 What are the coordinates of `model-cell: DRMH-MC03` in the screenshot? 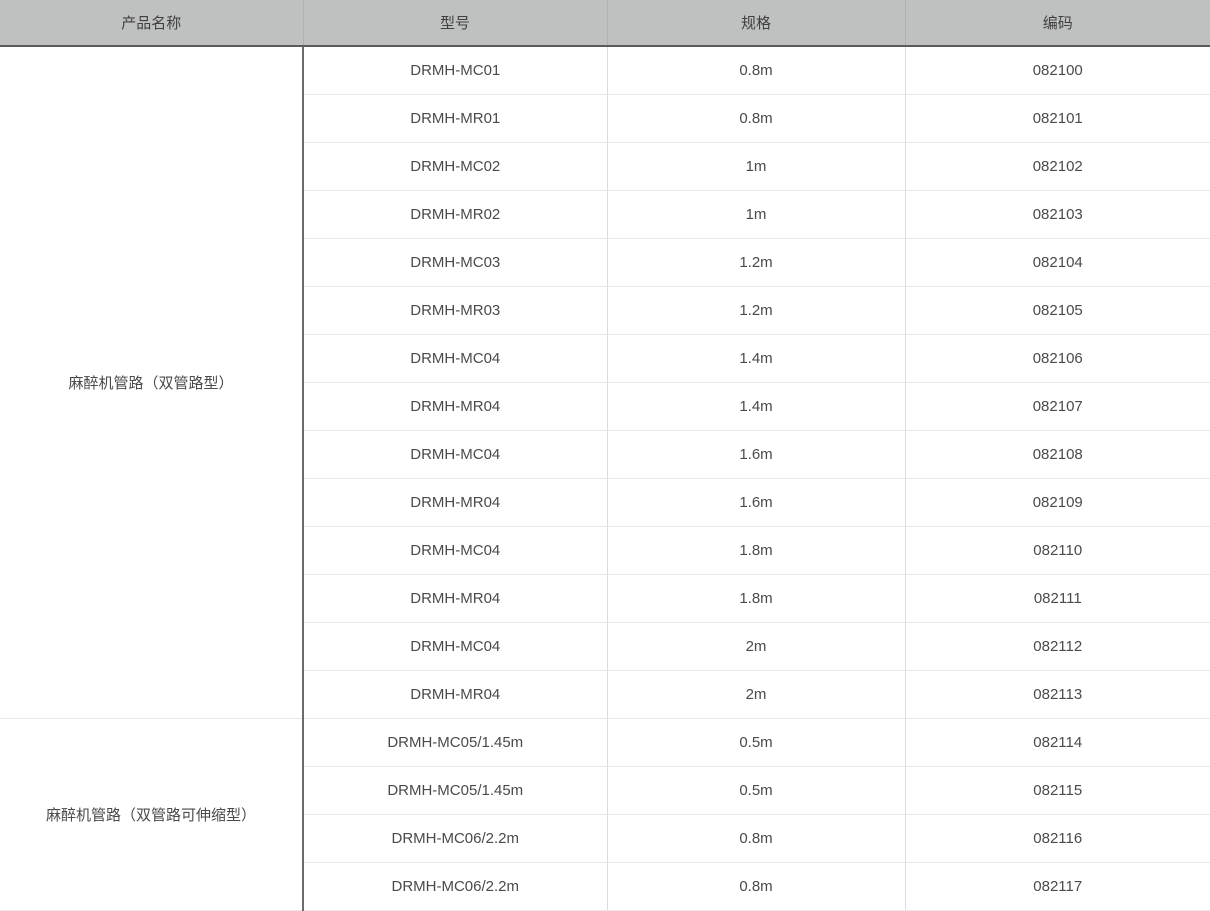 It's located at (454, 262).